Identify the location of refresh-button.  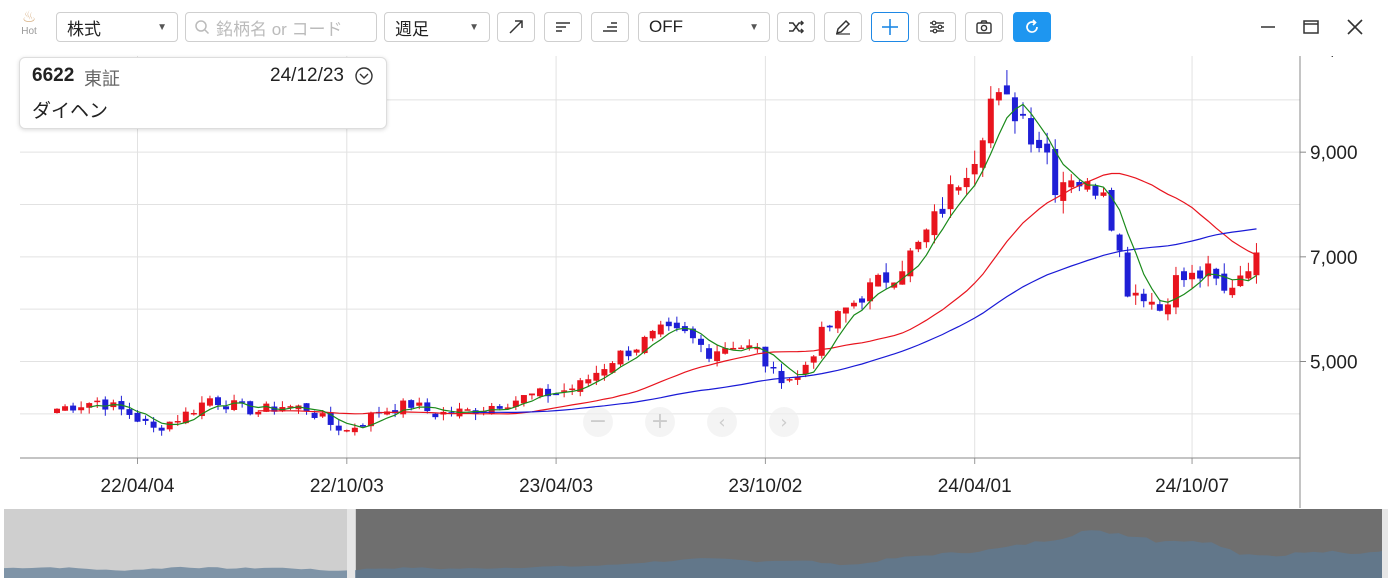
(1032, 27).